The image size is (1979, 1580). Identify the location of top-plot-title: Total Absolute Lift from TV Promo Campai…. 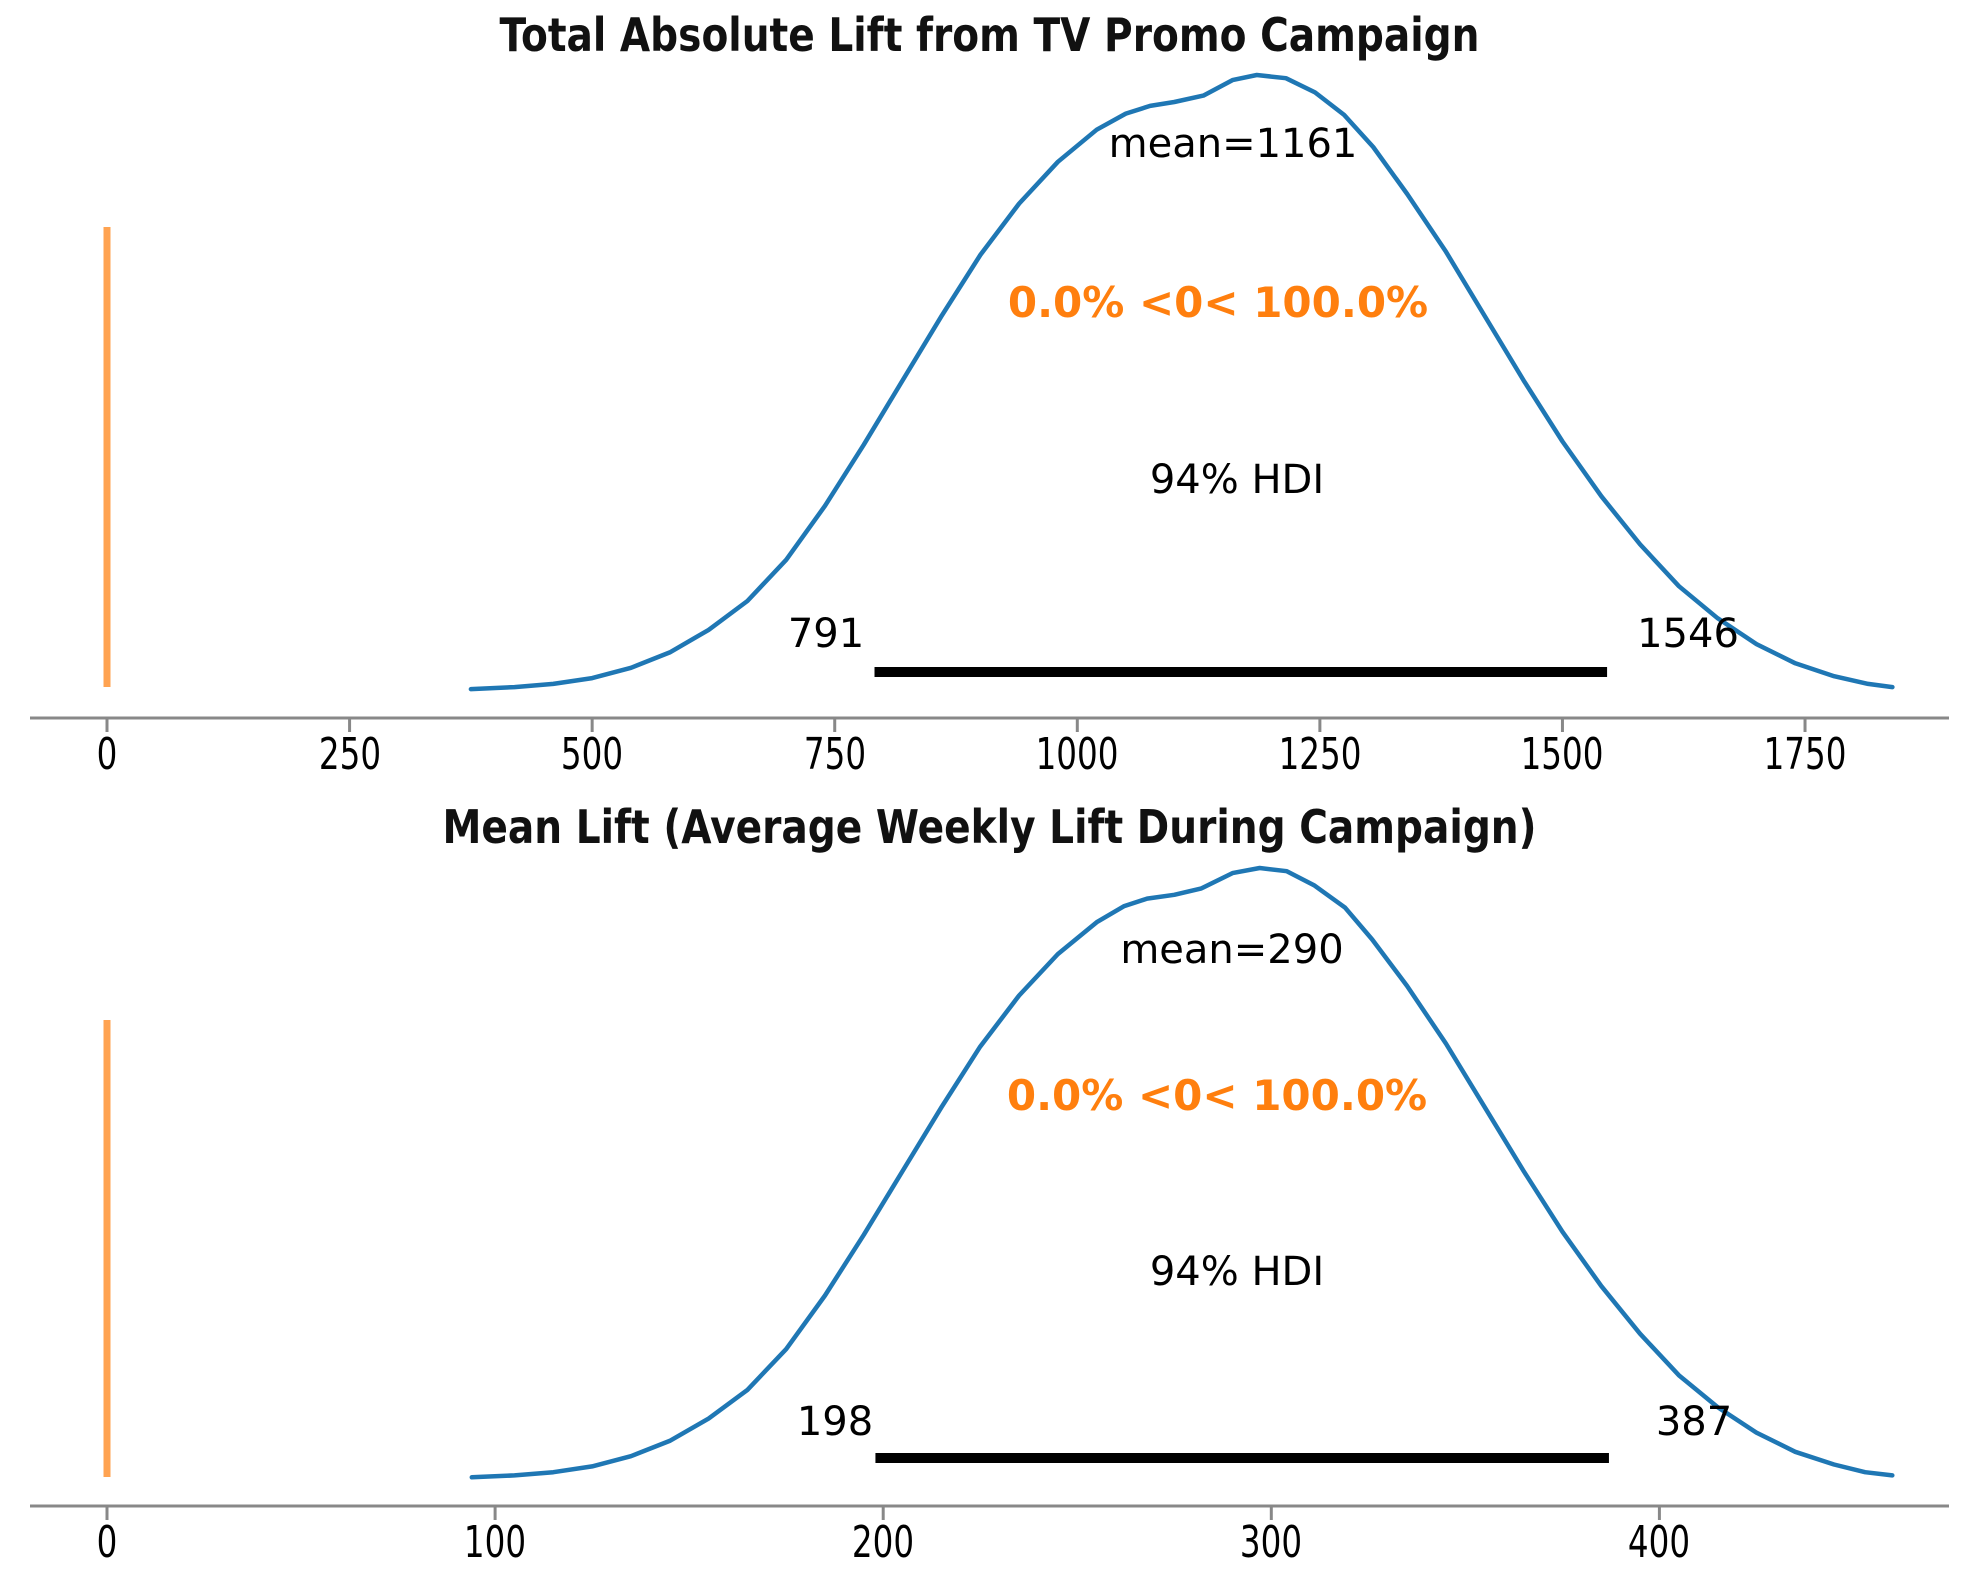
(989, 35).